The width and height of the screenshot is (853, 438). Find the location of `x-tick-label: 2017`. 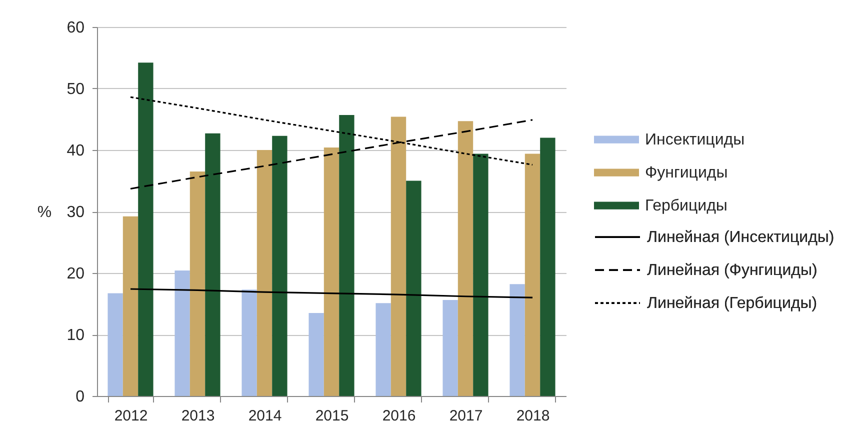

x-tick-label: 2017 is located at coordinates (466, 416).